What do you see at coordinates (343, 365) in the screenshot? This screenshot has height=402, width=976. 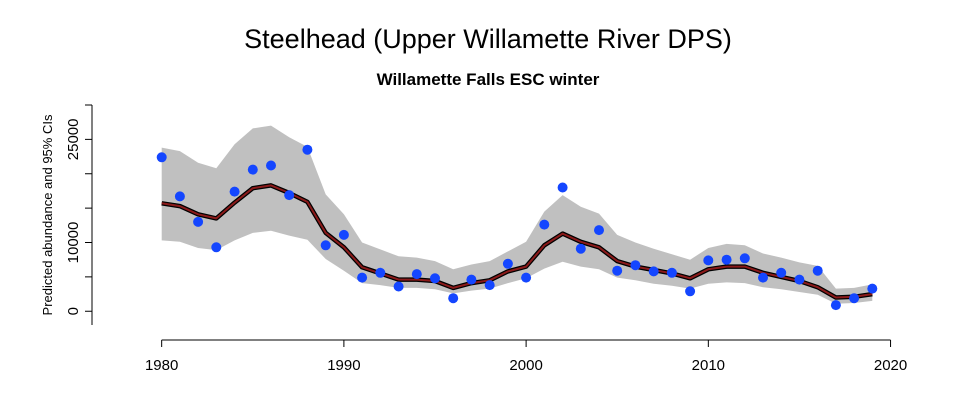 I see `x-tick-label: 1990` at bounding box center [343, 365].